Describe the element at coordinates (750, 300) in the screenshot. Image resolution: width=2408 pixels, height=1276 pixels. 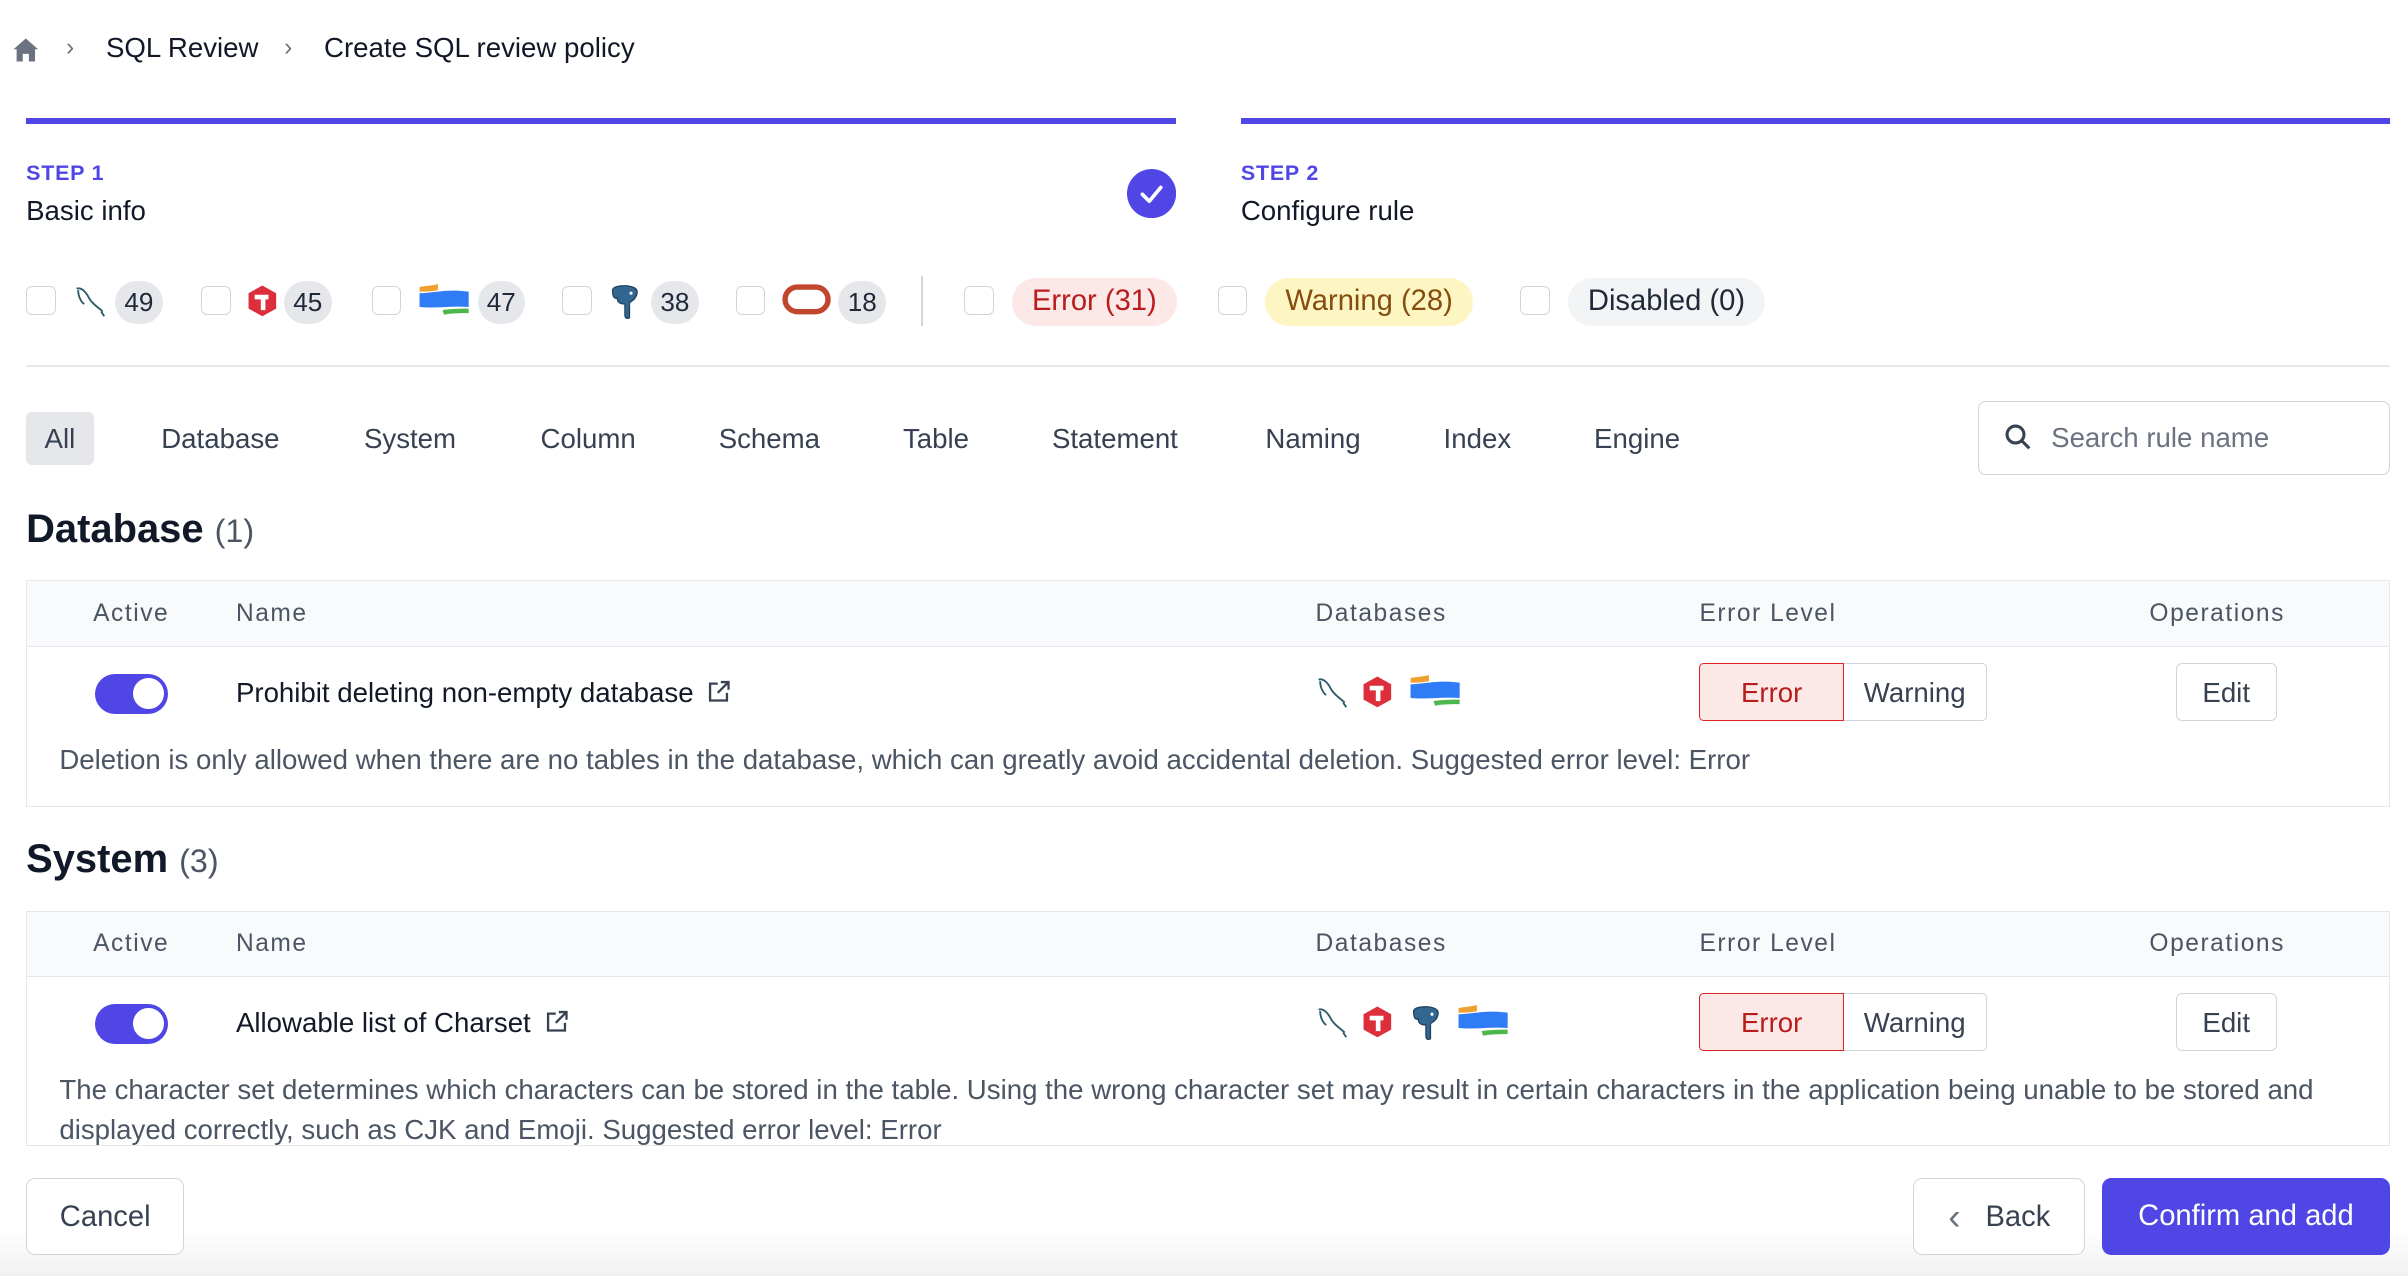
I see `oracle-filter-checkbox` at that location.